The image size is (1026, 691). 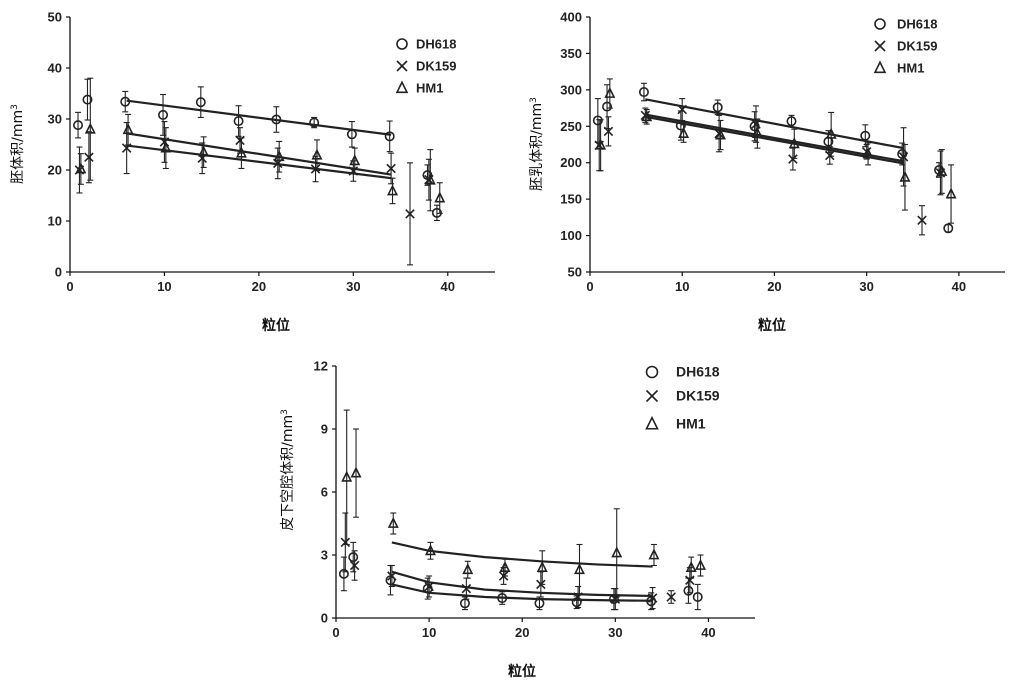 What do you see at coordinates (571, 235) in the screenshot?
I see `y-tick-label: 100` at bounding box center [571, 235].